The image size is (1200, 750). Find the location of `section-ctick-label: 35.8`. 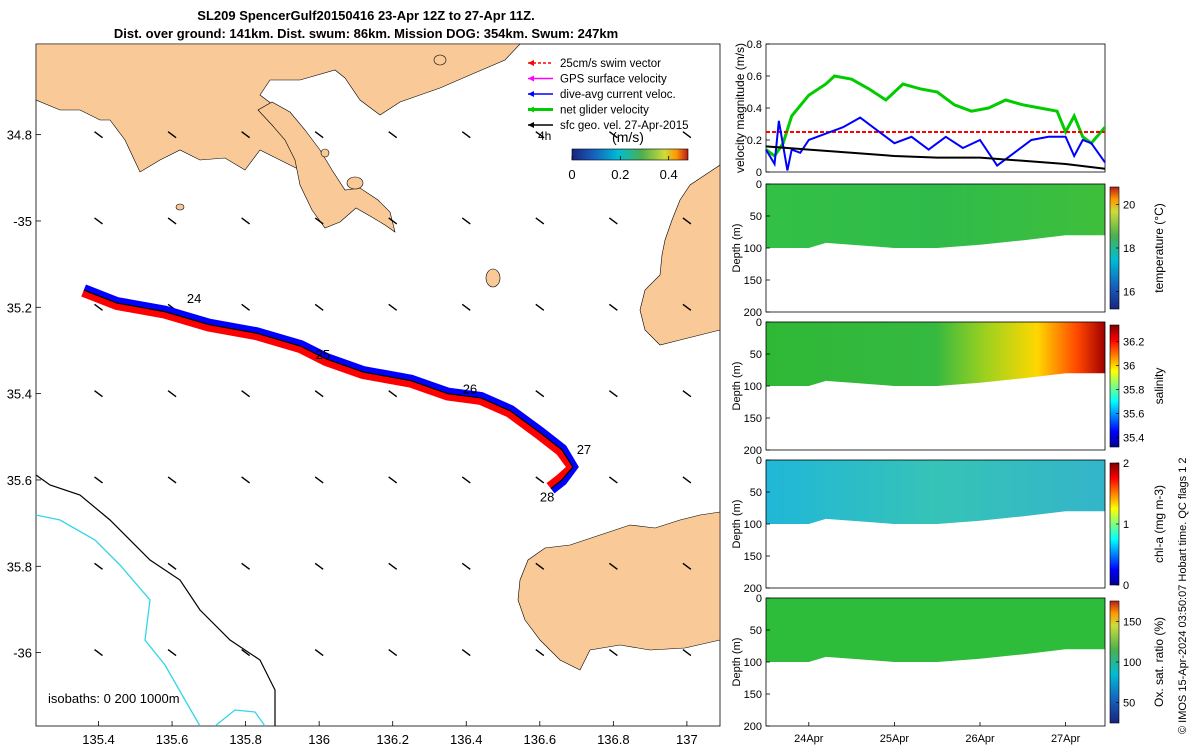

section-ctick-label: 35.8 is located at coordinates (1133, 391).